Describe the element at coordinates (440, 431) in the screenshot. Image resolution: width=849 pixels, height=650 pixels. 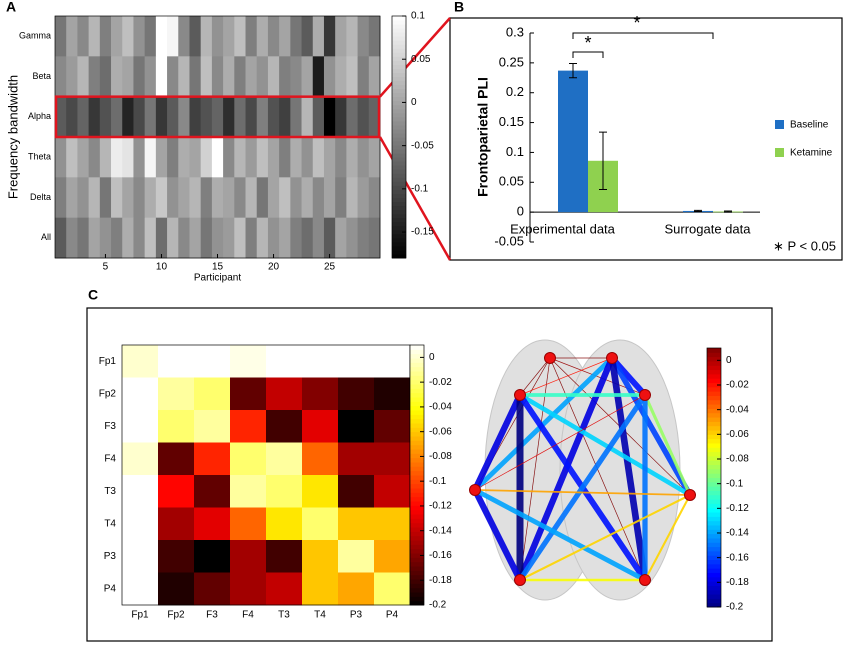
I see `colorbar-tick-label: -0.06` at that location.